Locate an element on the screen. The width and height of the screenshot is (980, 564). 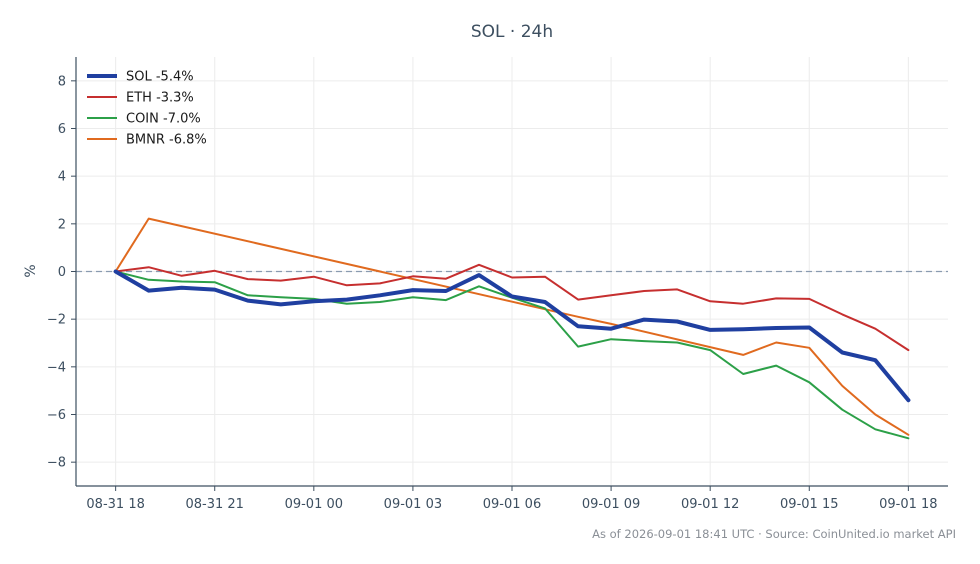
y-axis-label: % is located at coordinates (31, 270).